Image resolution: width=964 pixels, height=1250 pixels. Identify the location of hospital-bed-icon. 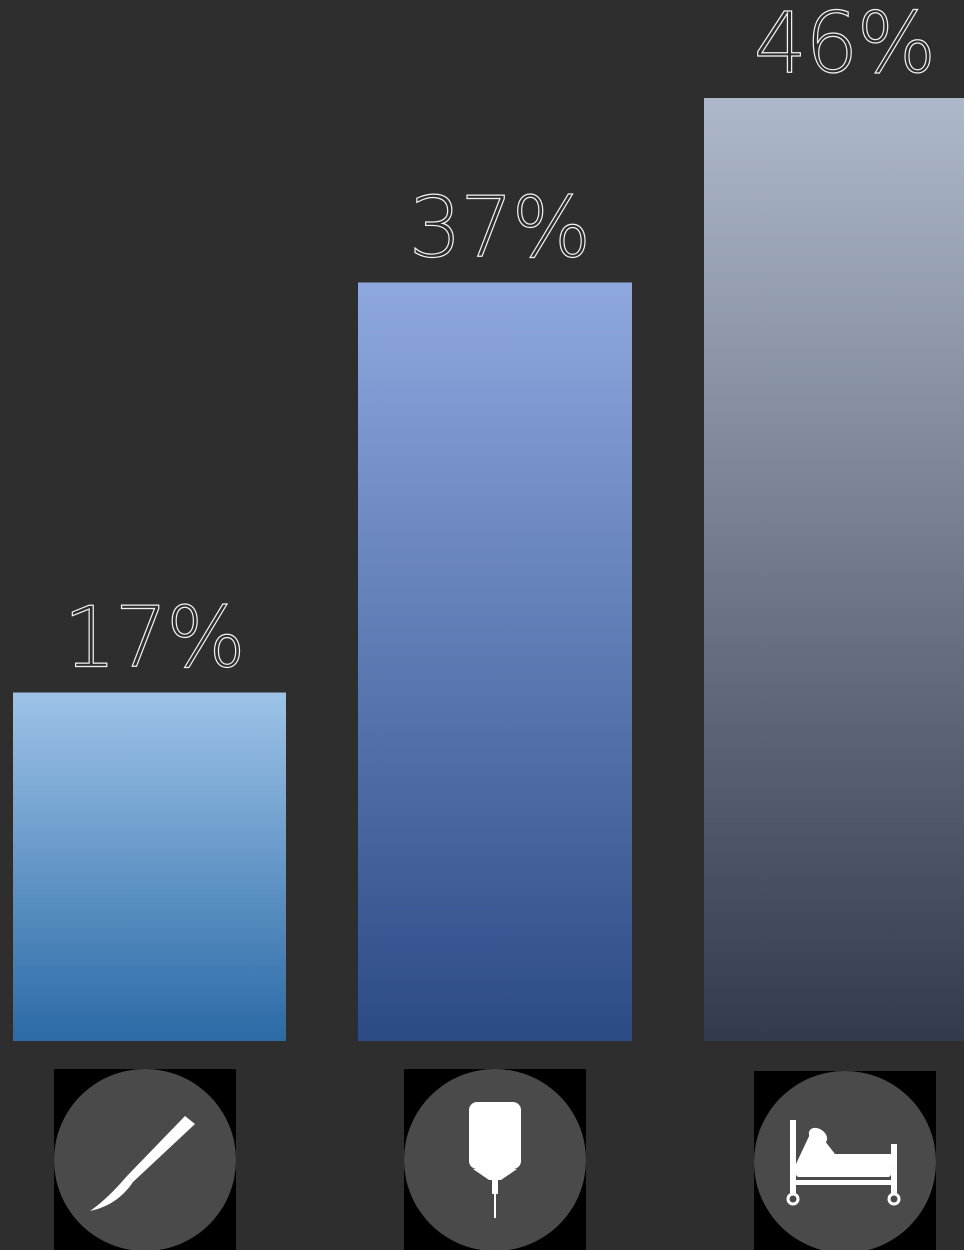
(845, 1160).